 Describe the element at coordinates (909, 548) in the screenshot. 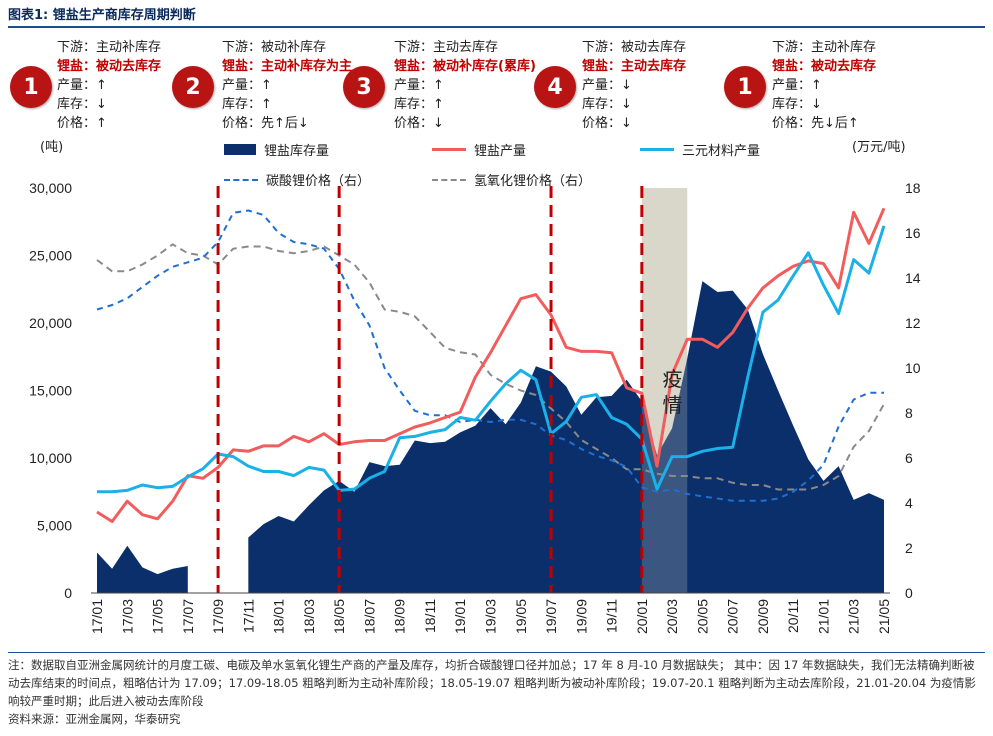

I see `y-right-tick-label: 2` at that location.